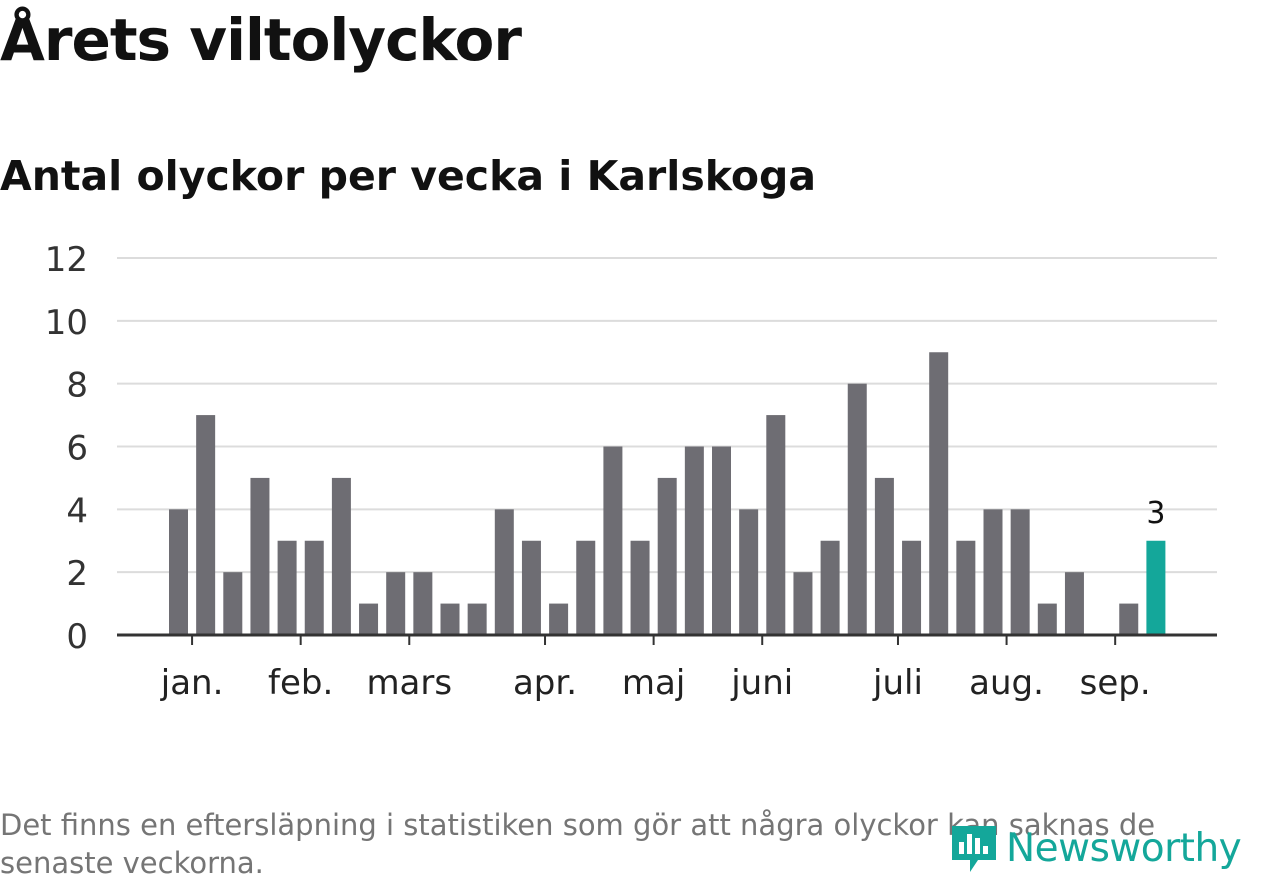 This screenshot has width=1262, height=882. I want to click on y-tick-label: 8, so click(77, 386).